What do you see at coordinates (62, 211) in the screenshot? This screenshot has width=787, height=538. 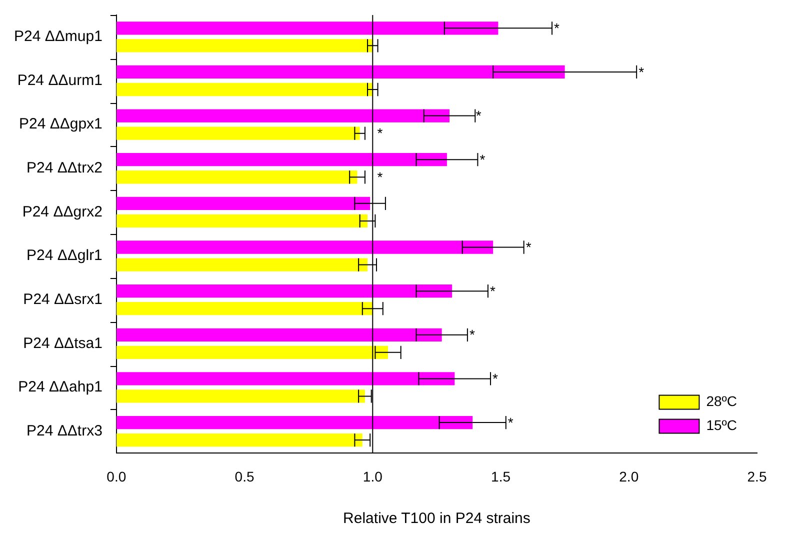 I see `y-tick-label: P24 ΔΔgrx2` at bounding box center [62, 211].